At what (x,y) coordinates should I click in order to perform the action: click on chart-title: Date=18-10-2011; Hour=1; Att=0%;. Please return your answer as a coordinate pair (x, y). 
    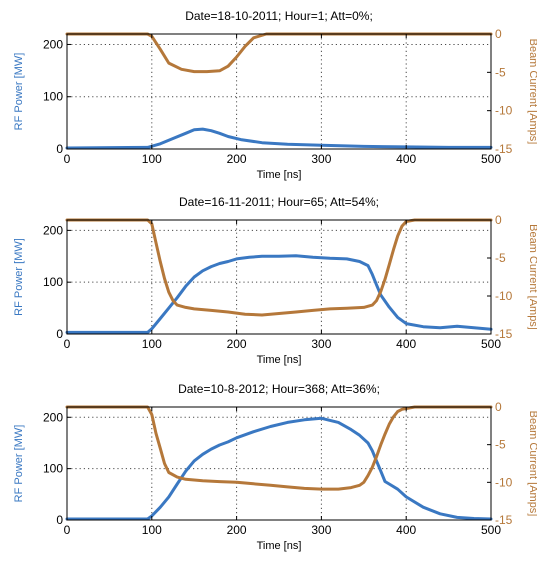
    Looking at the image, I should click on (279, 16).